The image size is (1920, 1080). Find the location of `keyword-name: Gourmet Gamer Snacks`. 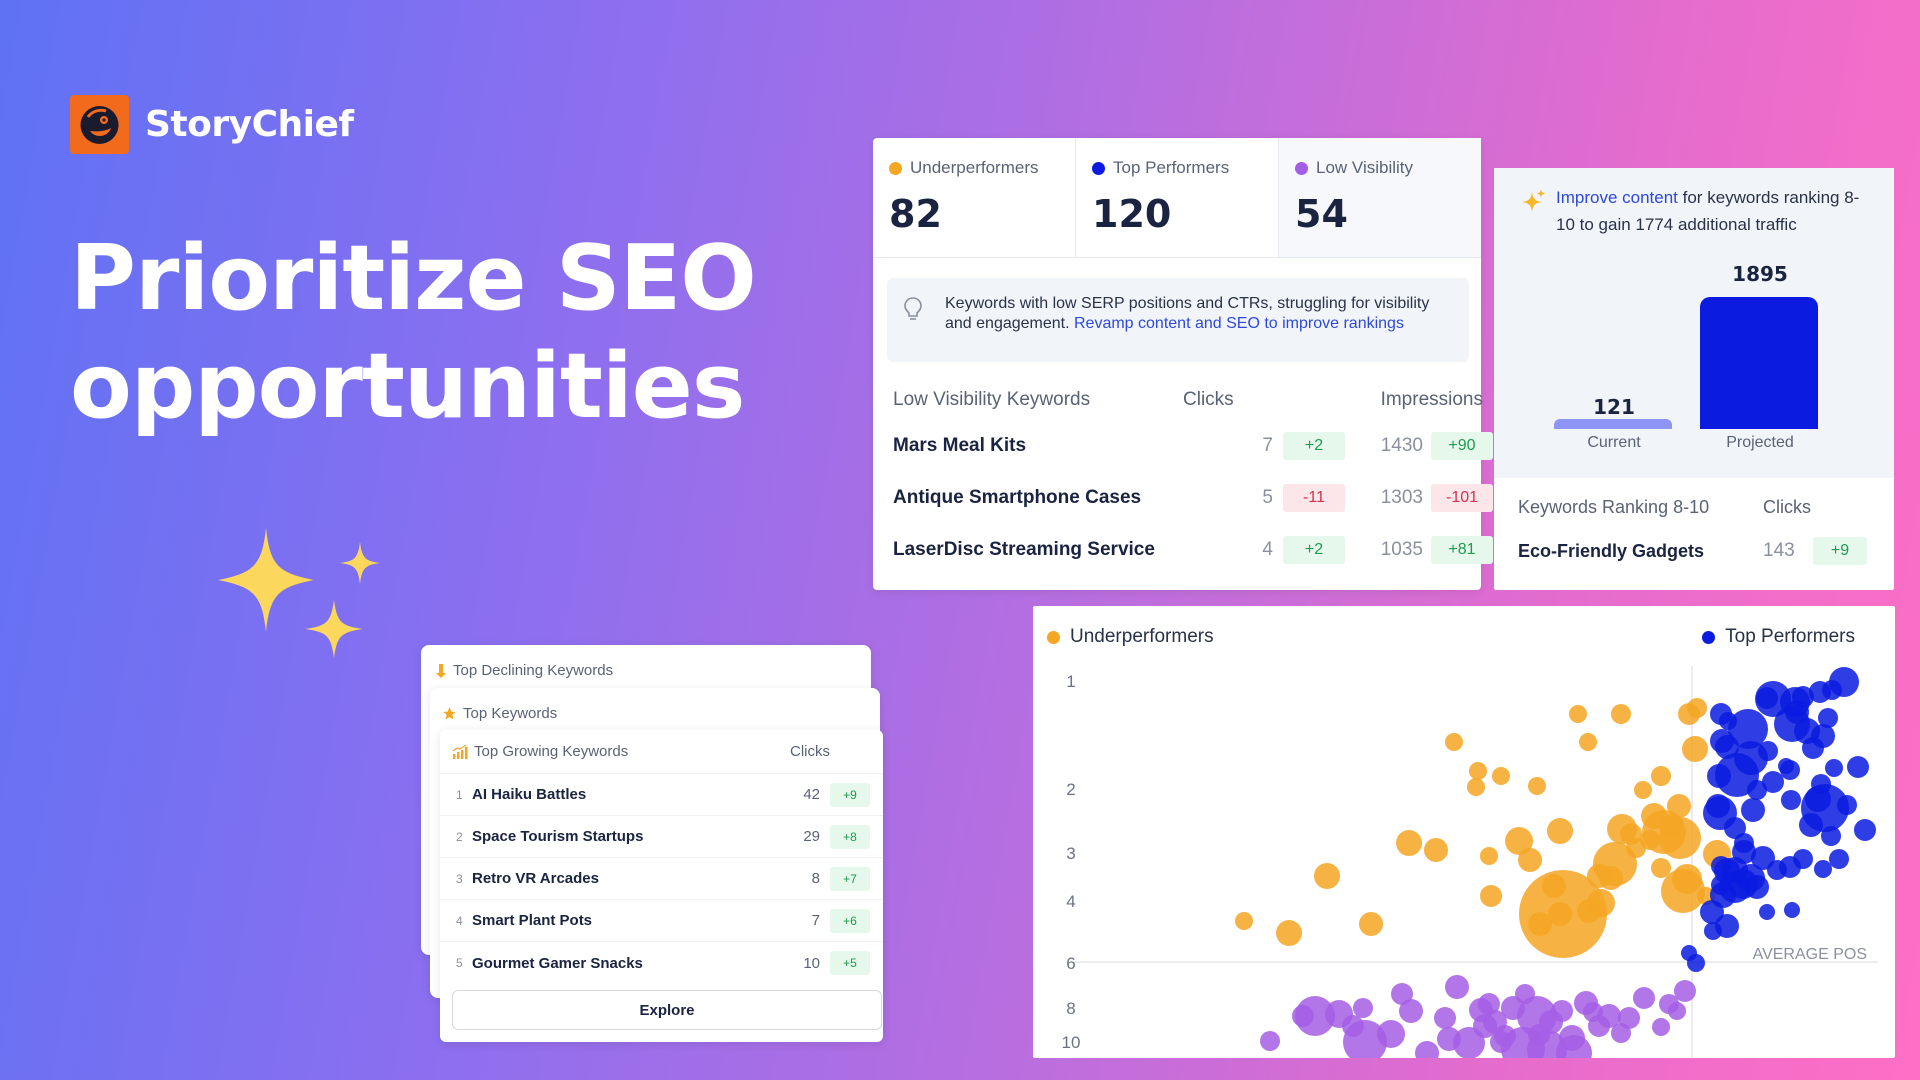

keyword-name: Gourmet Gamer Snacks is located at coordinates (557, 963).